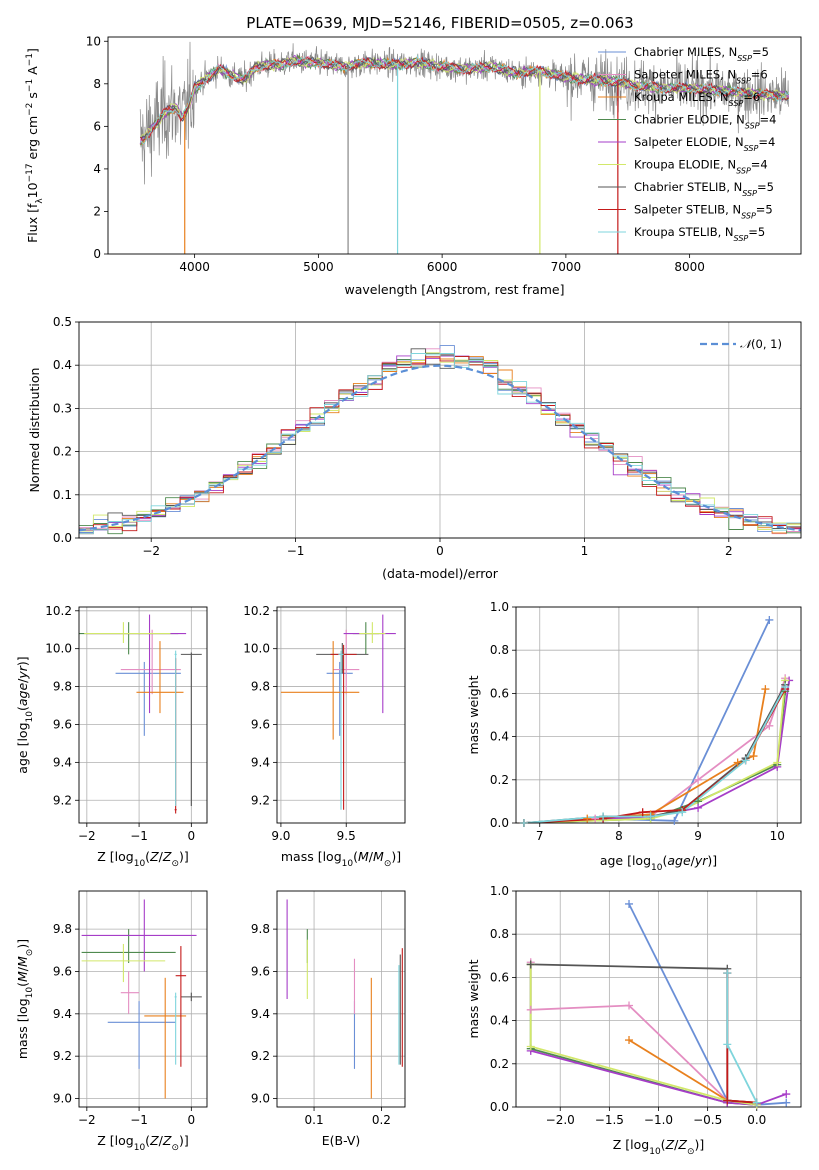 The width and height of the screenshot is (819, 1170). Describe the element at coordinates (87, 836) in the screenshot. I see `x-tick-label: −2` at that location.